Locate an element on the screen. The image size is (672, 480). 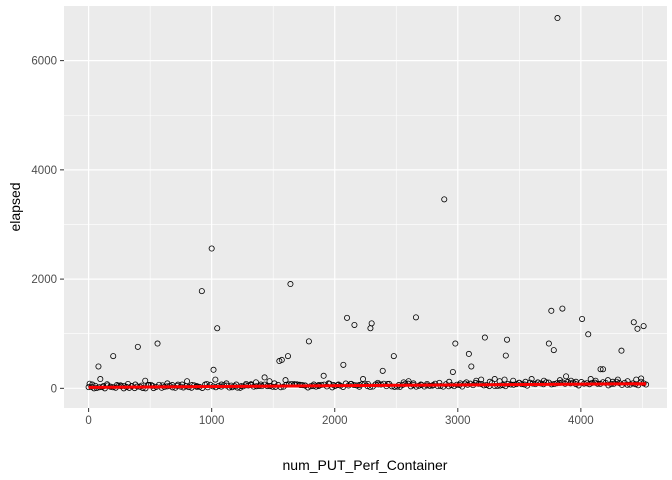
y-tick-label: 0 is located at coordinates (54, 389).